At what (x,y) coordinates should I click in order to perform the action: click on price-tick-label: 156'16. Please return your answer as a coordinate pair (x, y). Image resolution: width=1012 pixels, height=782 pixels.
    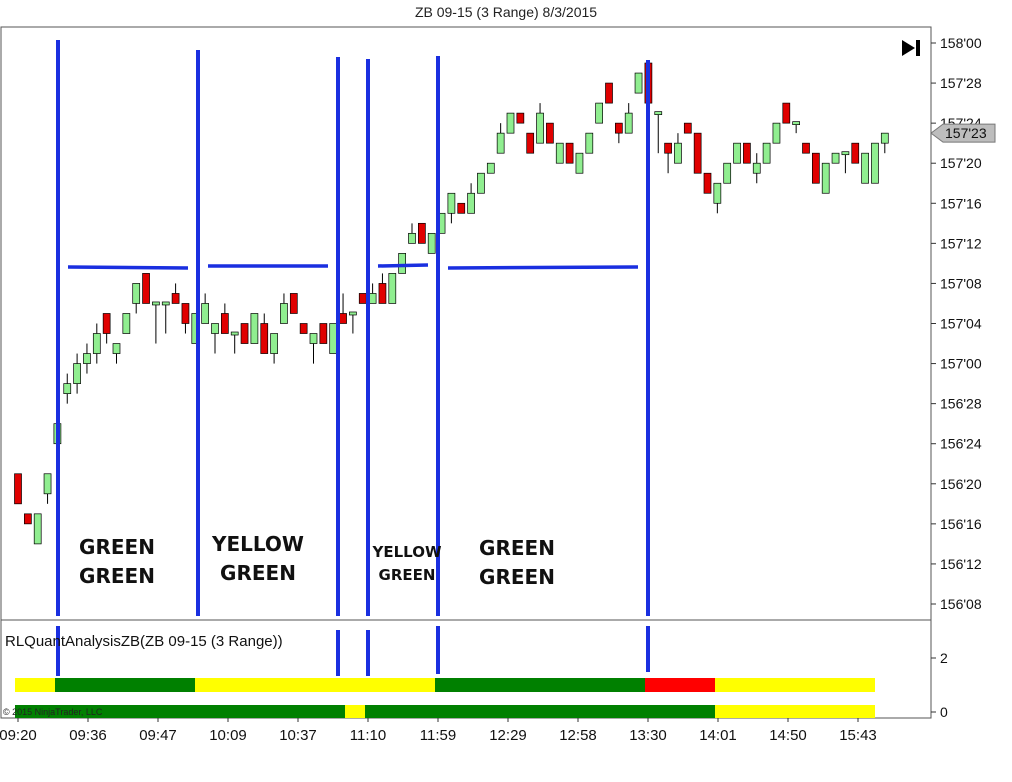
    Looking at the image, I should click on (961, 524).